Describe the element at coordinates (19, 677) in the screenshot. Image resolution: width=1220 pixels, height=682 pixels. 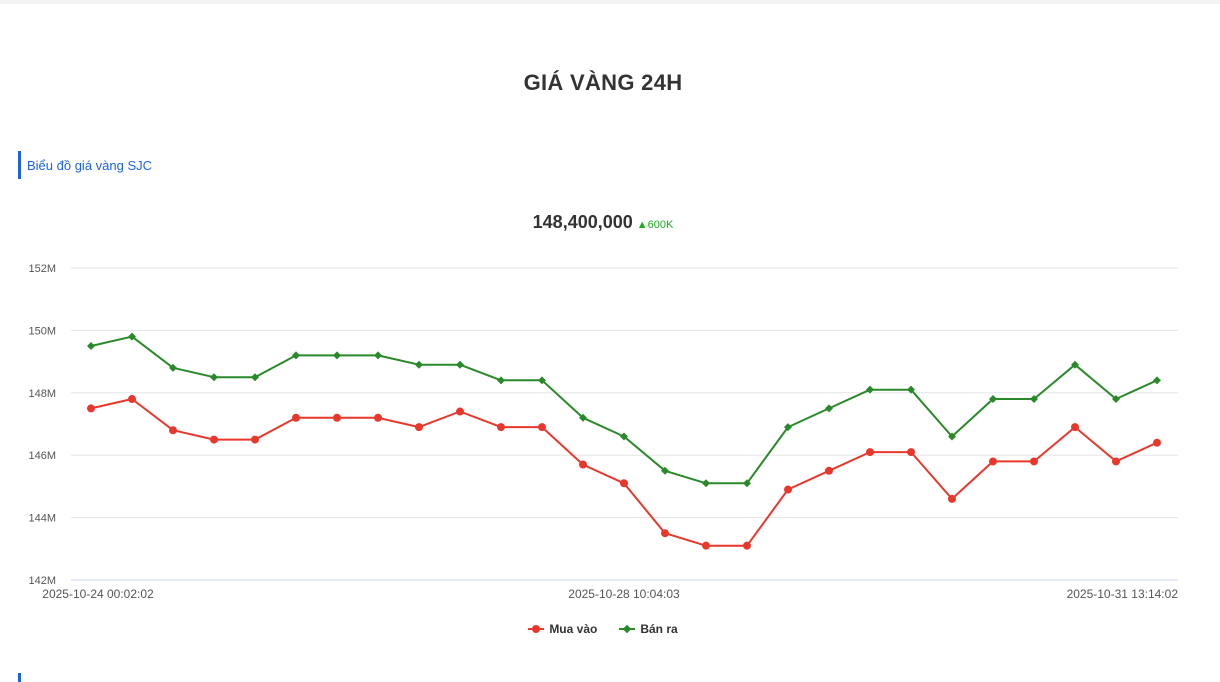
I see `next-section-marker` at that location.